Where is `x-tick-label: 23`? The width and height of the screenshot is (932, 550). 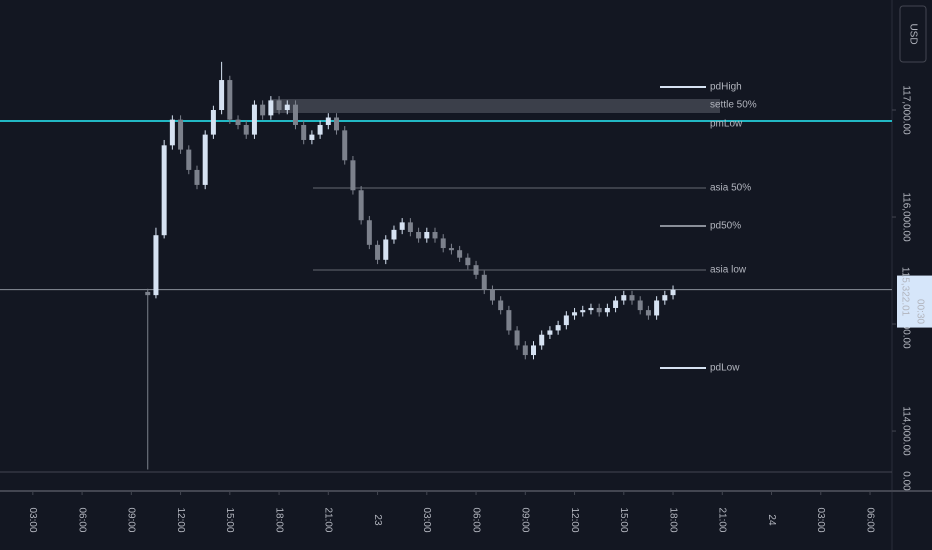
x-tick-label: 23 is located at coordinates (377, 520).